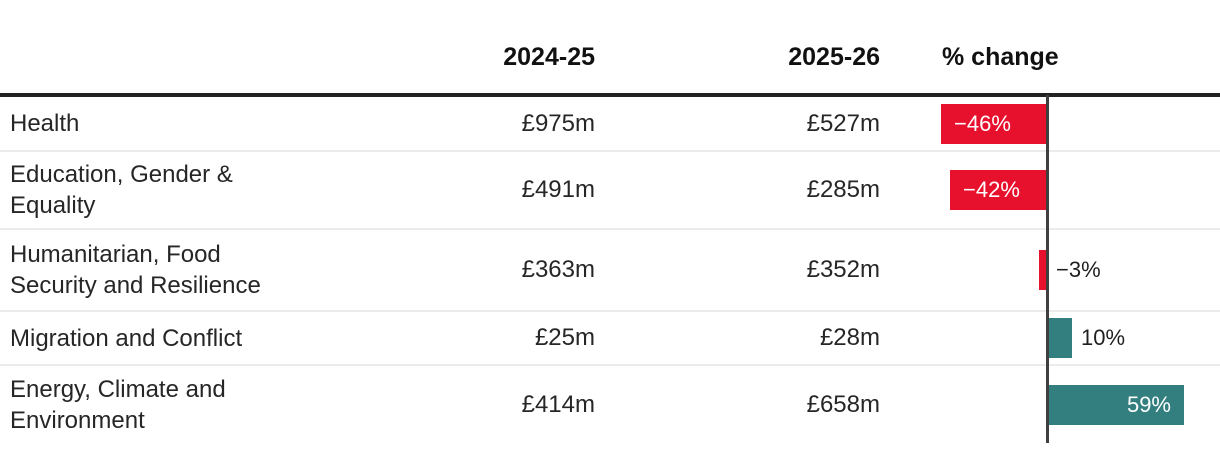  I want to click on table-row: Migration and Conflict £25m £28m 10%, so click(610, 337).